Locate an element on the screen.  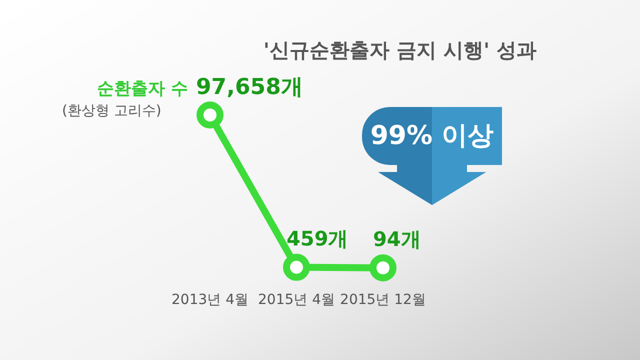
x-tick-label: 2013년 4월 is located at coordinates (210, 300).